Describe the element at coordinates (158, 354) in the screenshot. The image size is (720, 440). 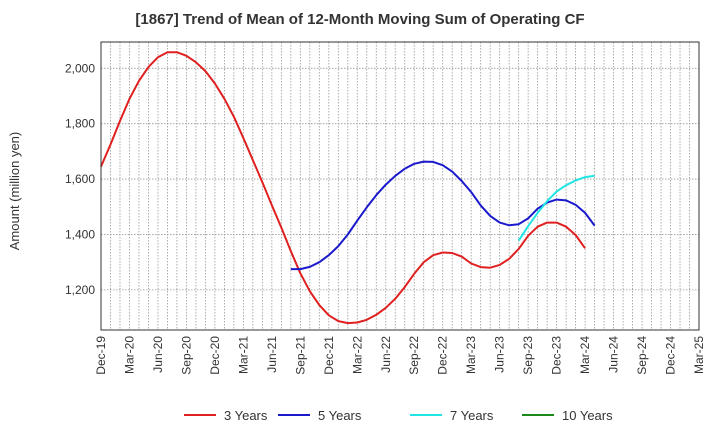
I see `x-tick-label: Jun-20` at that location.